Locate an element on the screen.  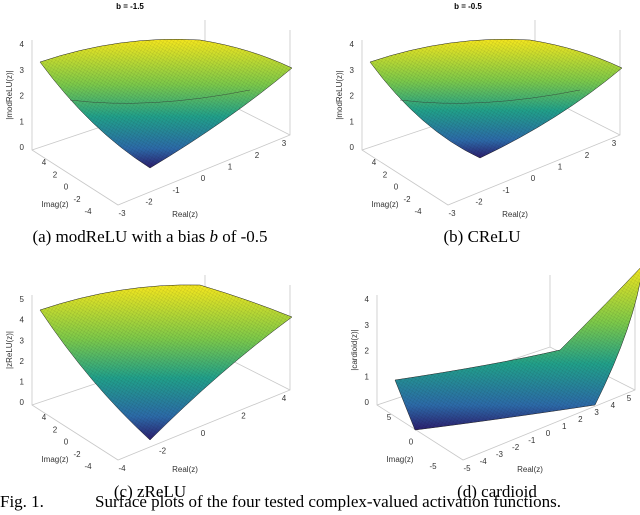
caption-part: (a) modReLU with a bias is located at coordinates (120, 236).